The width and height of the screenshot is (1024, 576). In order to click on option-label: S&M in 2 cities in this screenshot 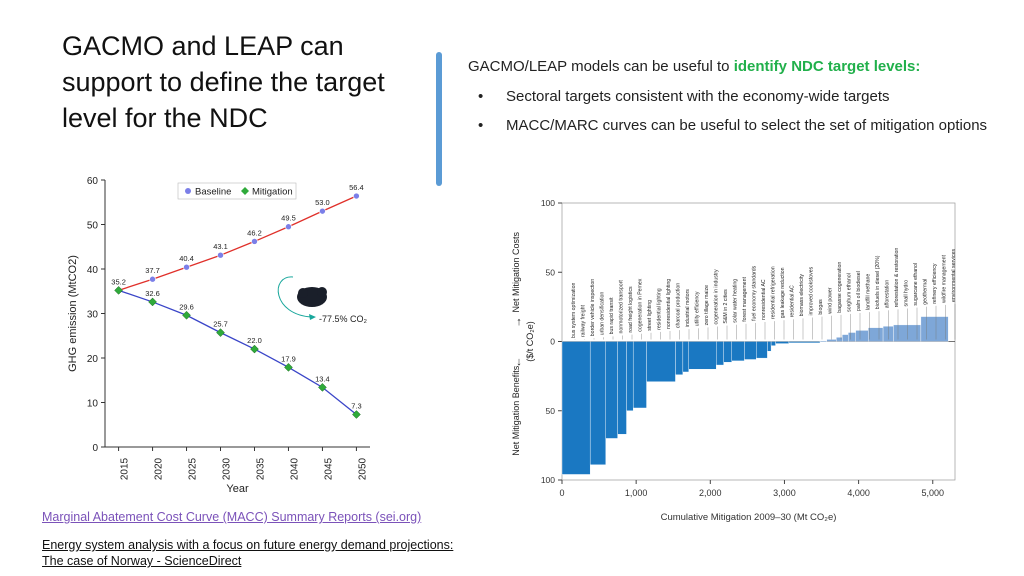, I will do `click(726, 306)`.